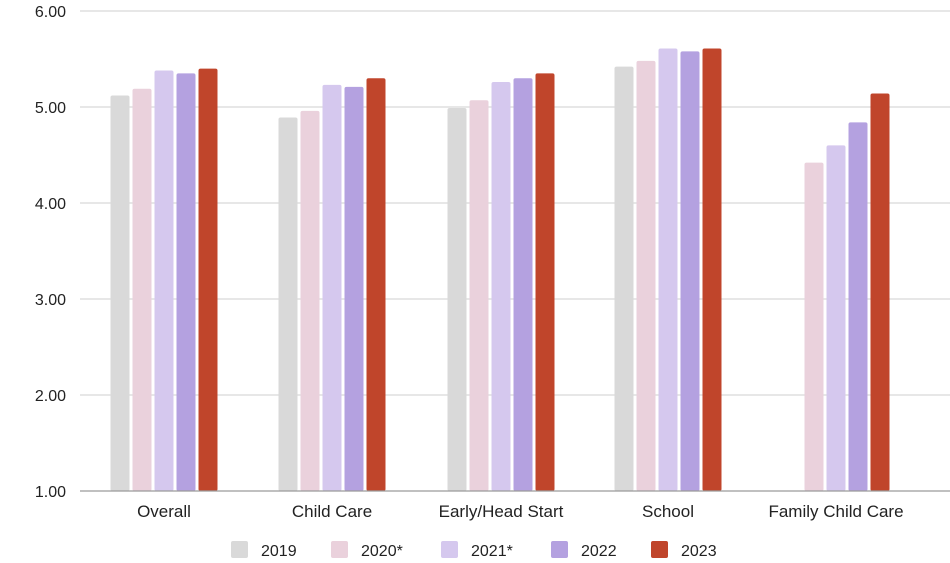  I want to click on bar-overall-2022, so click(186, 282).